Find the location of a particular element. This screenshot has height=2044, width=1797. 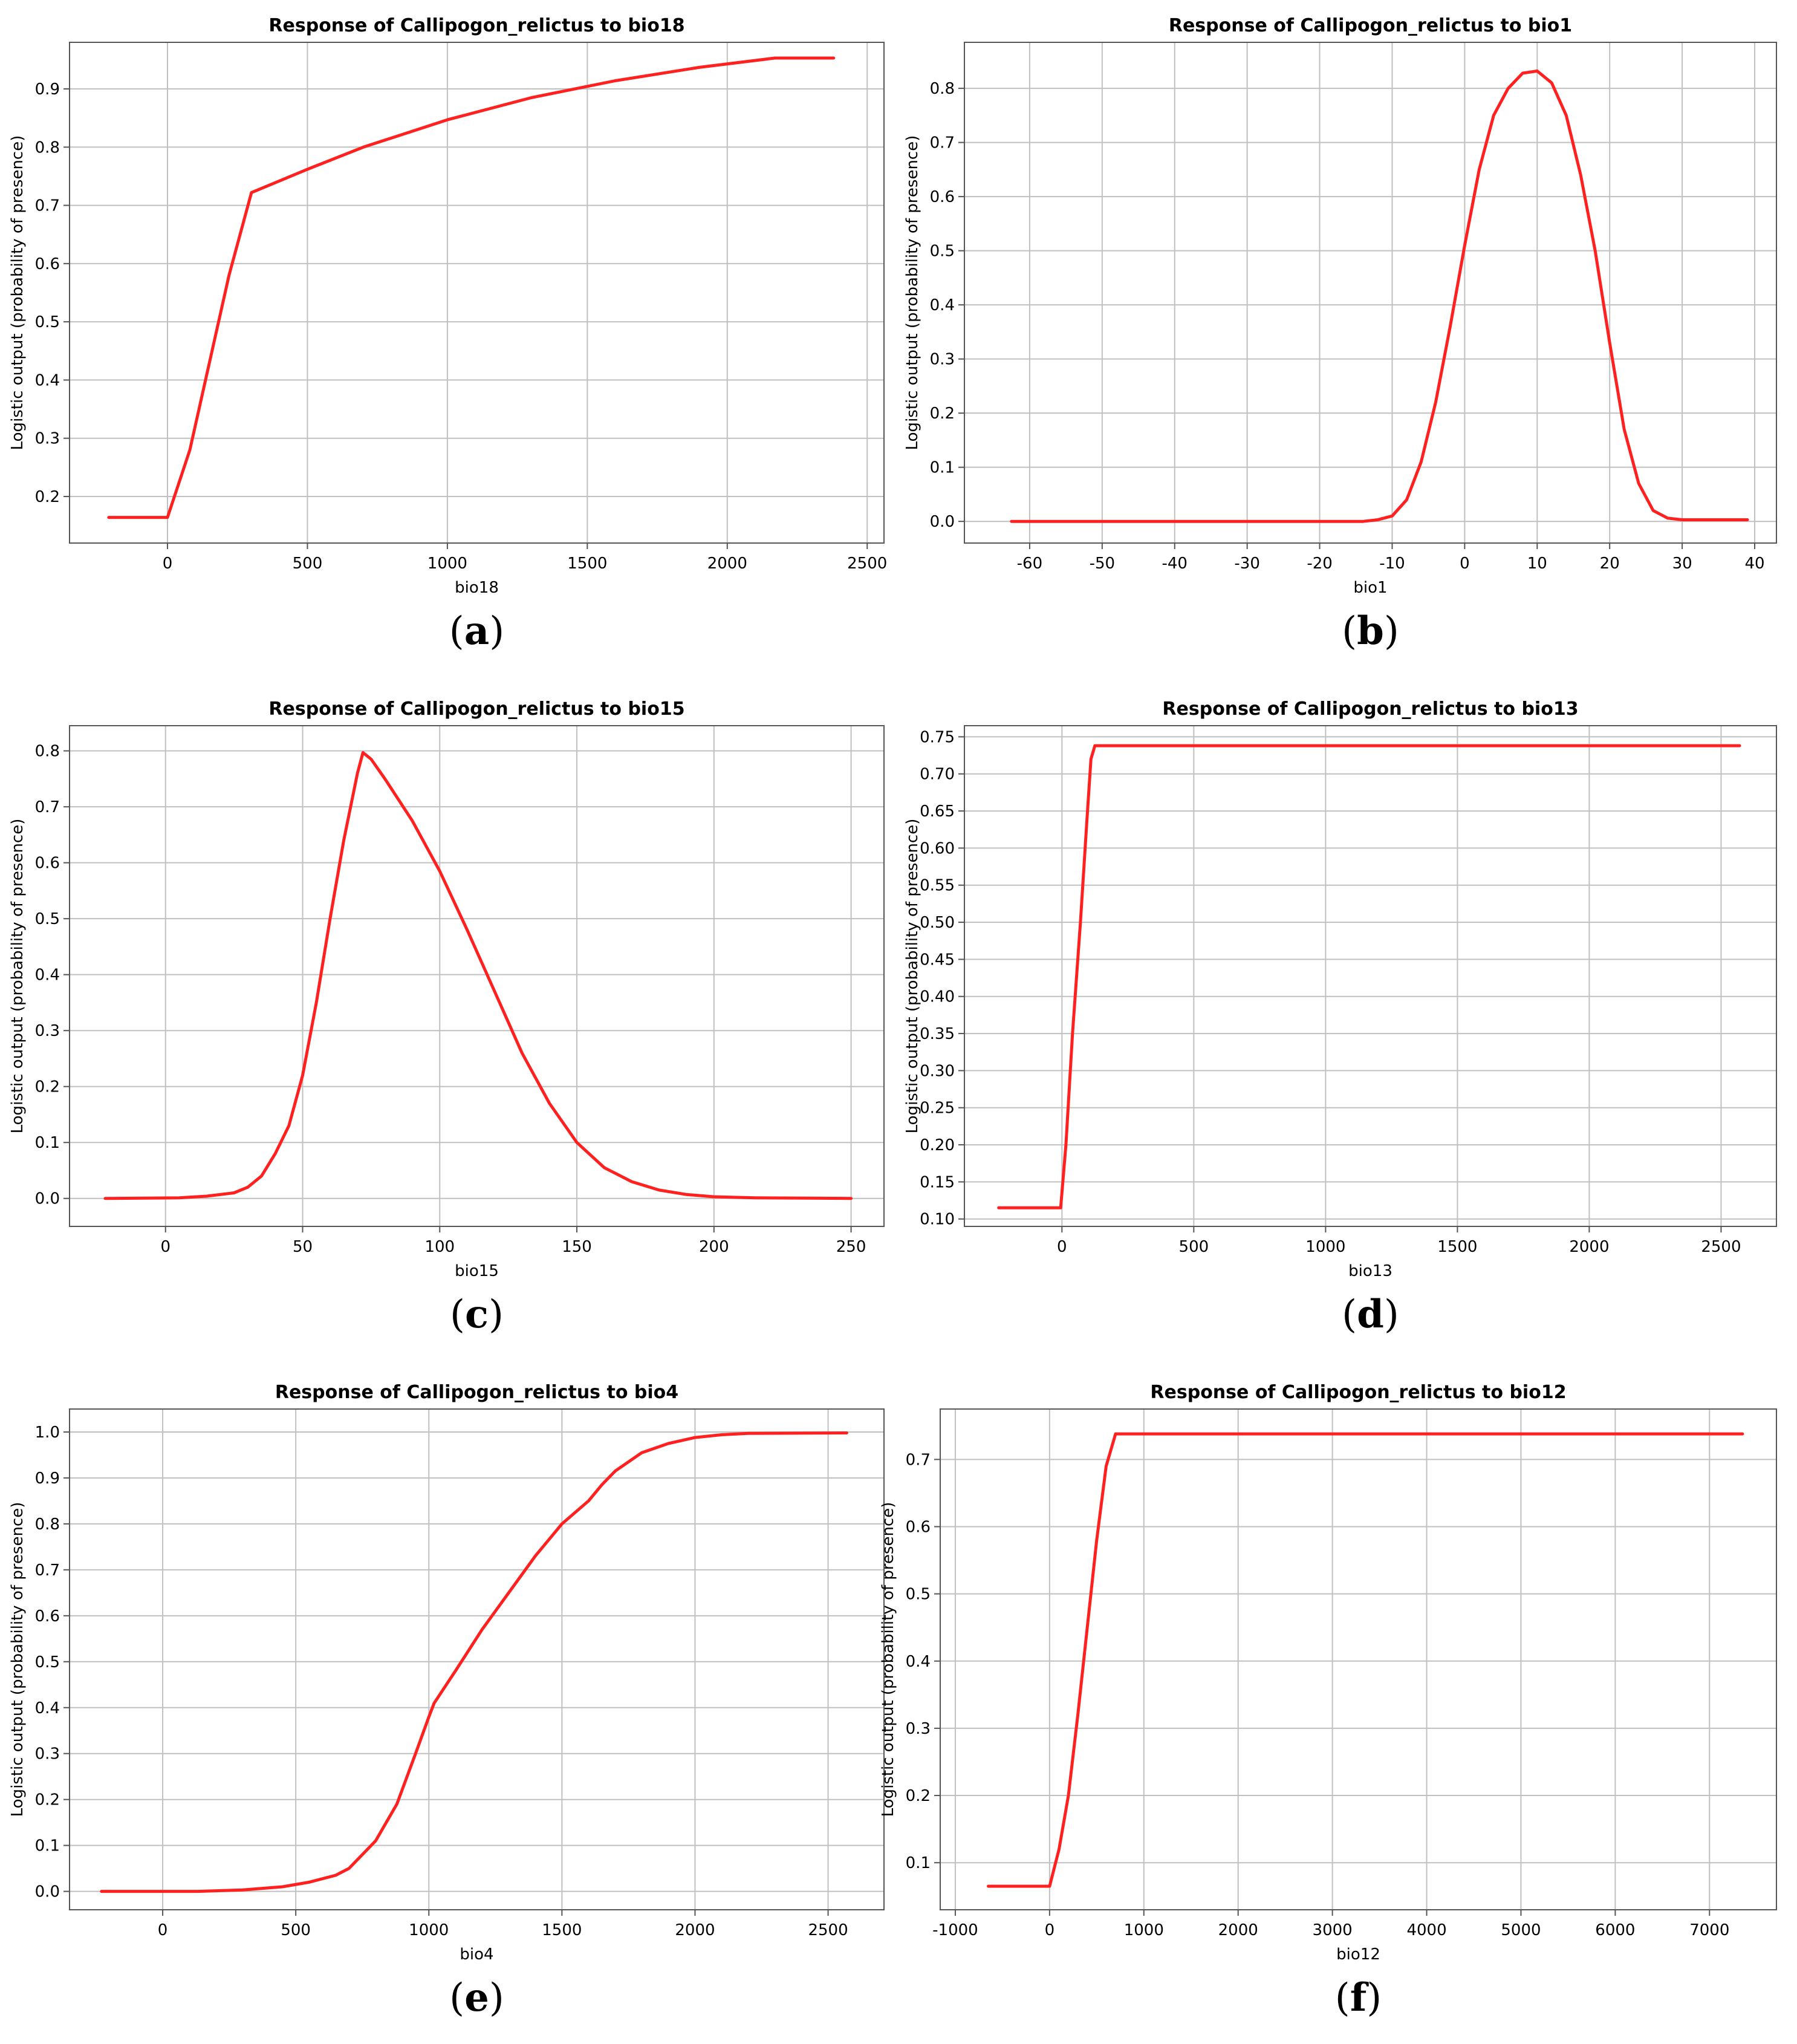

x-tick-label: 7000 is located at coordinates (1709, 1930).